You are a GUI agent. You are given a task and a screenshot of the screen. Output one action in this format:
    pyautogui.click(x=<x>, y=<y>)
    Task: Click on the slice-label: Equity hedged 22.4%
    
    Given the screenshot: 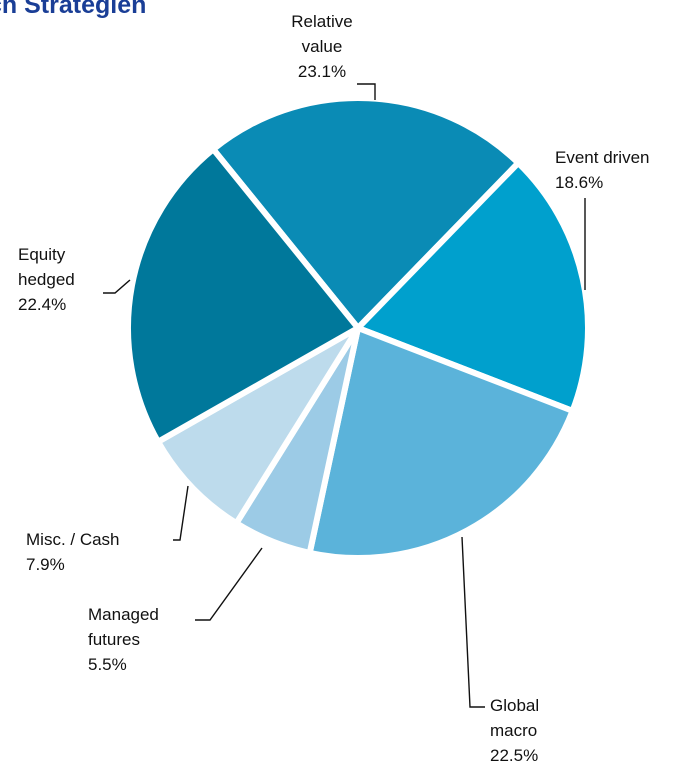 What is the action you would take?
    pyautogui.click(x=58, y=279)
    